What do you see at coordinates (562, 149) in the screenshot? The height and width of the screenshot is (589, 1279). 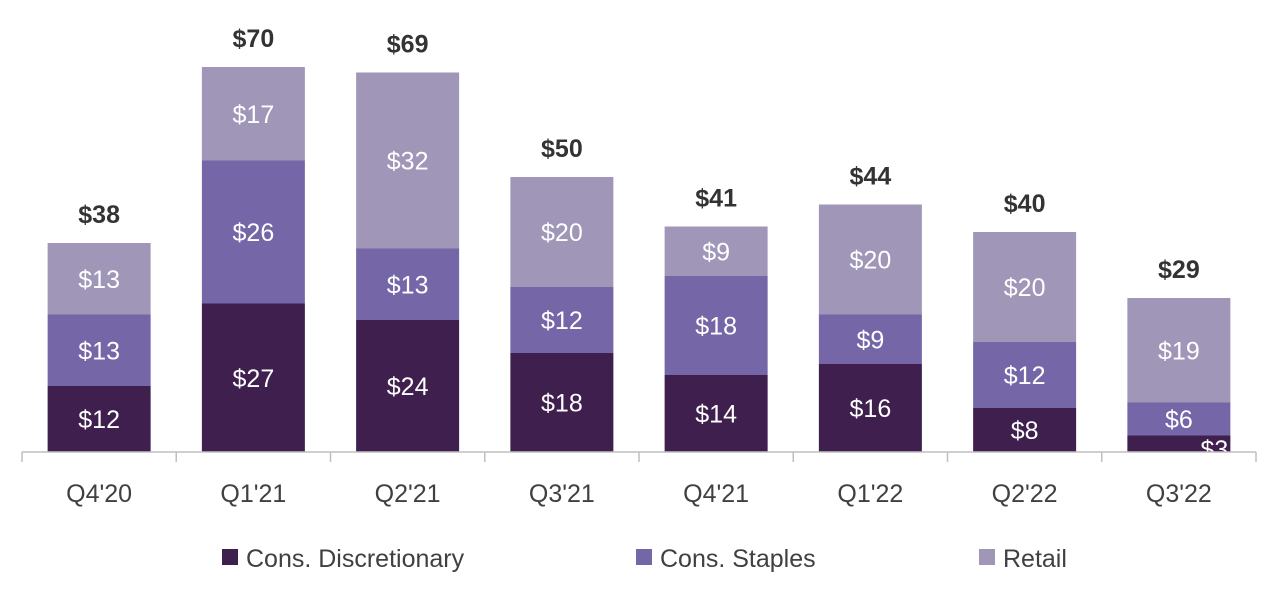 I see `total-value-label: $50` at bounding box center [562, 149].